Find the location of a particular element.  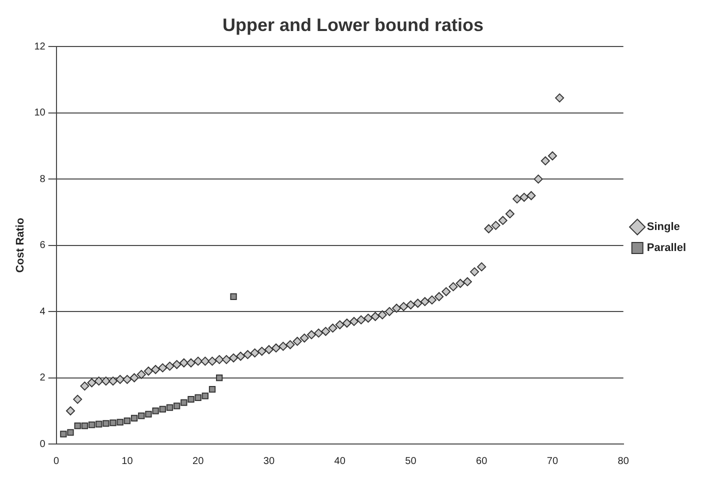

y-tick-label: 10 is located at coordinates (40, 113).